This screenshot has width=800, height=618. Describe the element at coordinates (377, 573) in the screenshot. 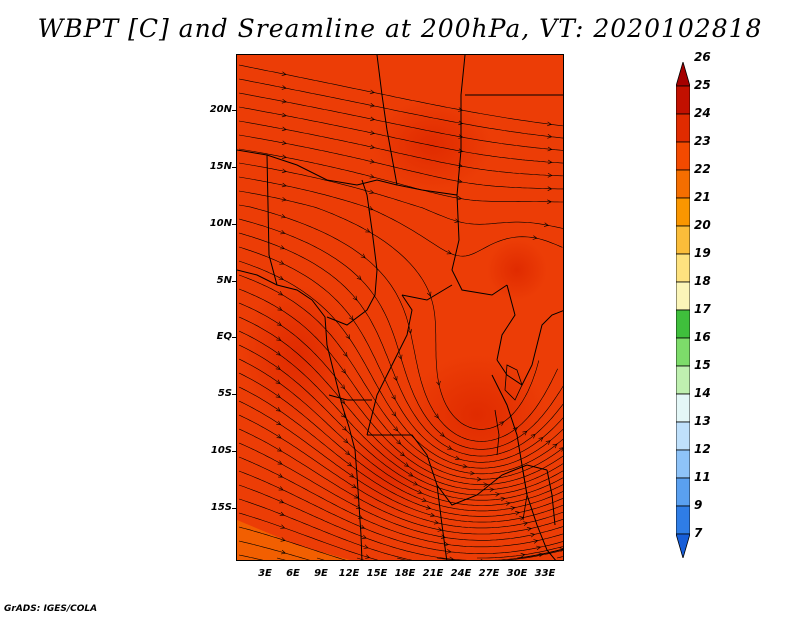

I see `lon-label-15e: 15E` at that location.